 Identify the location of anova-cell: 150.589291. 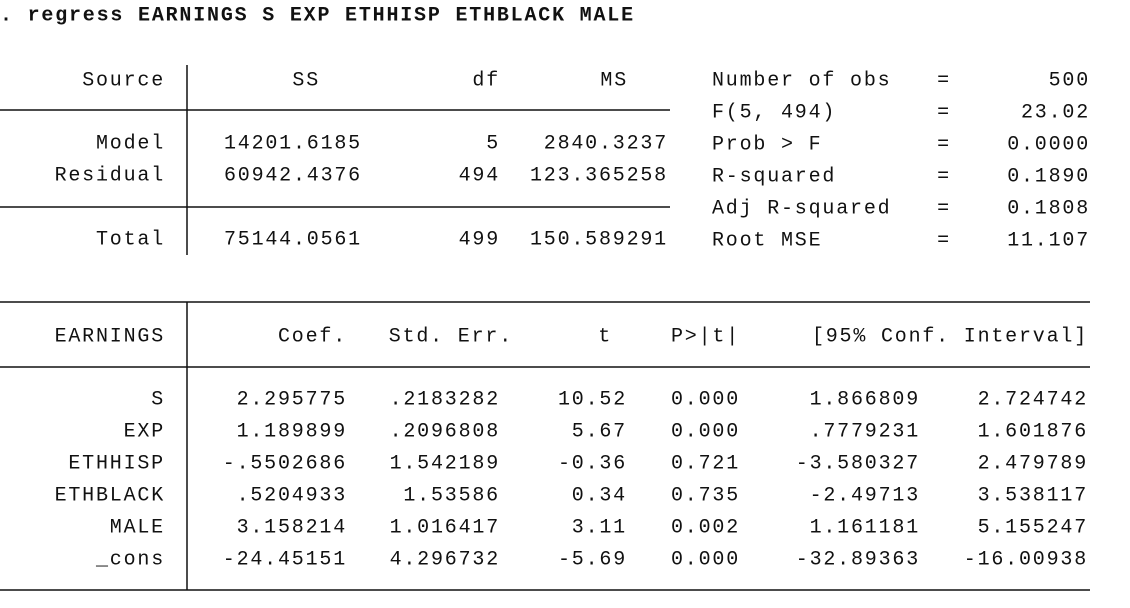
(599, 239).